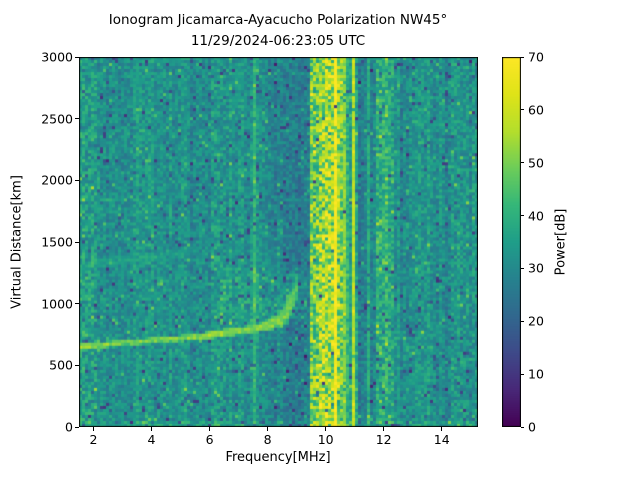 The image size is (640, 480). I want to click on colorbar-tick-label: 60, so click(536, 110).